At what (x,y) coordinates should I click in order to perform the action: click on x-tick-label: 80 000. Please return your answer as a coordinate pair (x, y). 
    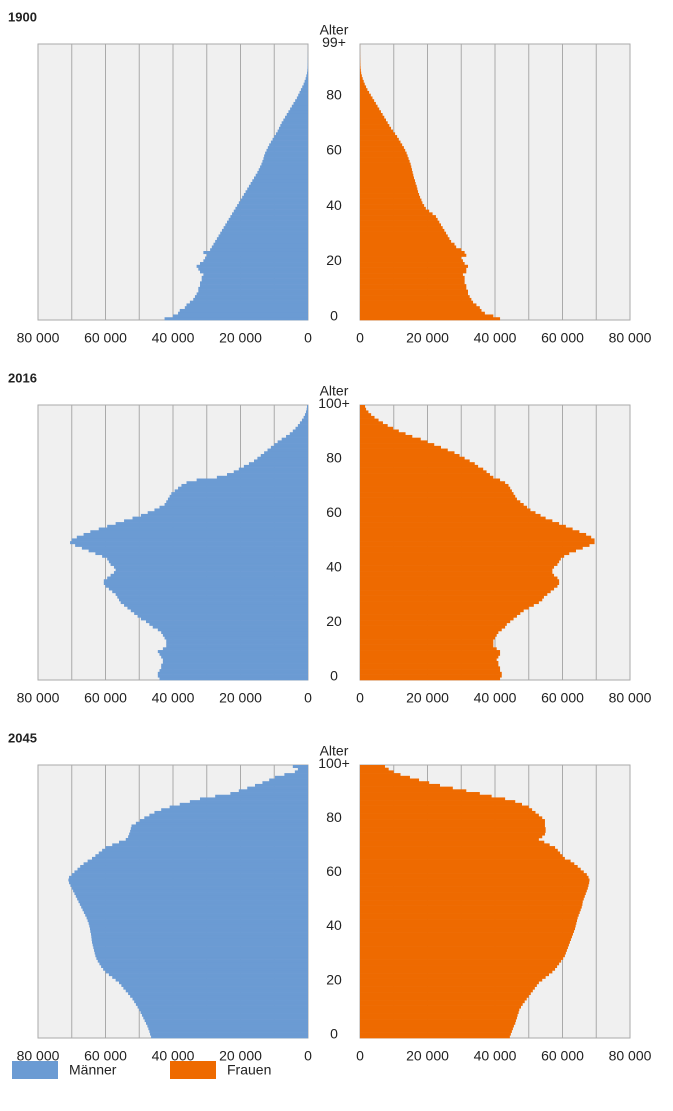
    Looking at the image, I should click on (630, 1056).